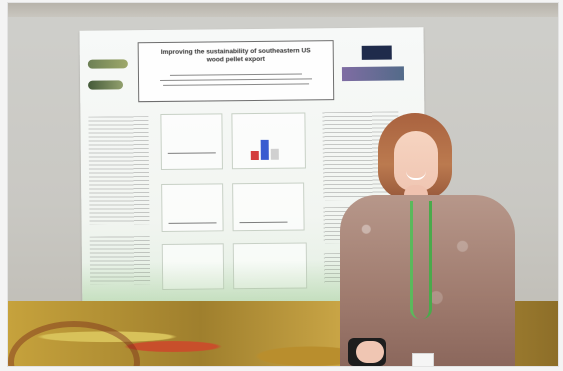 The width and height of the screenshot is (563, 371). Describe the element at coordinates (376, 52) in the screenshot. I see `poster-logo-right-top` at that location.